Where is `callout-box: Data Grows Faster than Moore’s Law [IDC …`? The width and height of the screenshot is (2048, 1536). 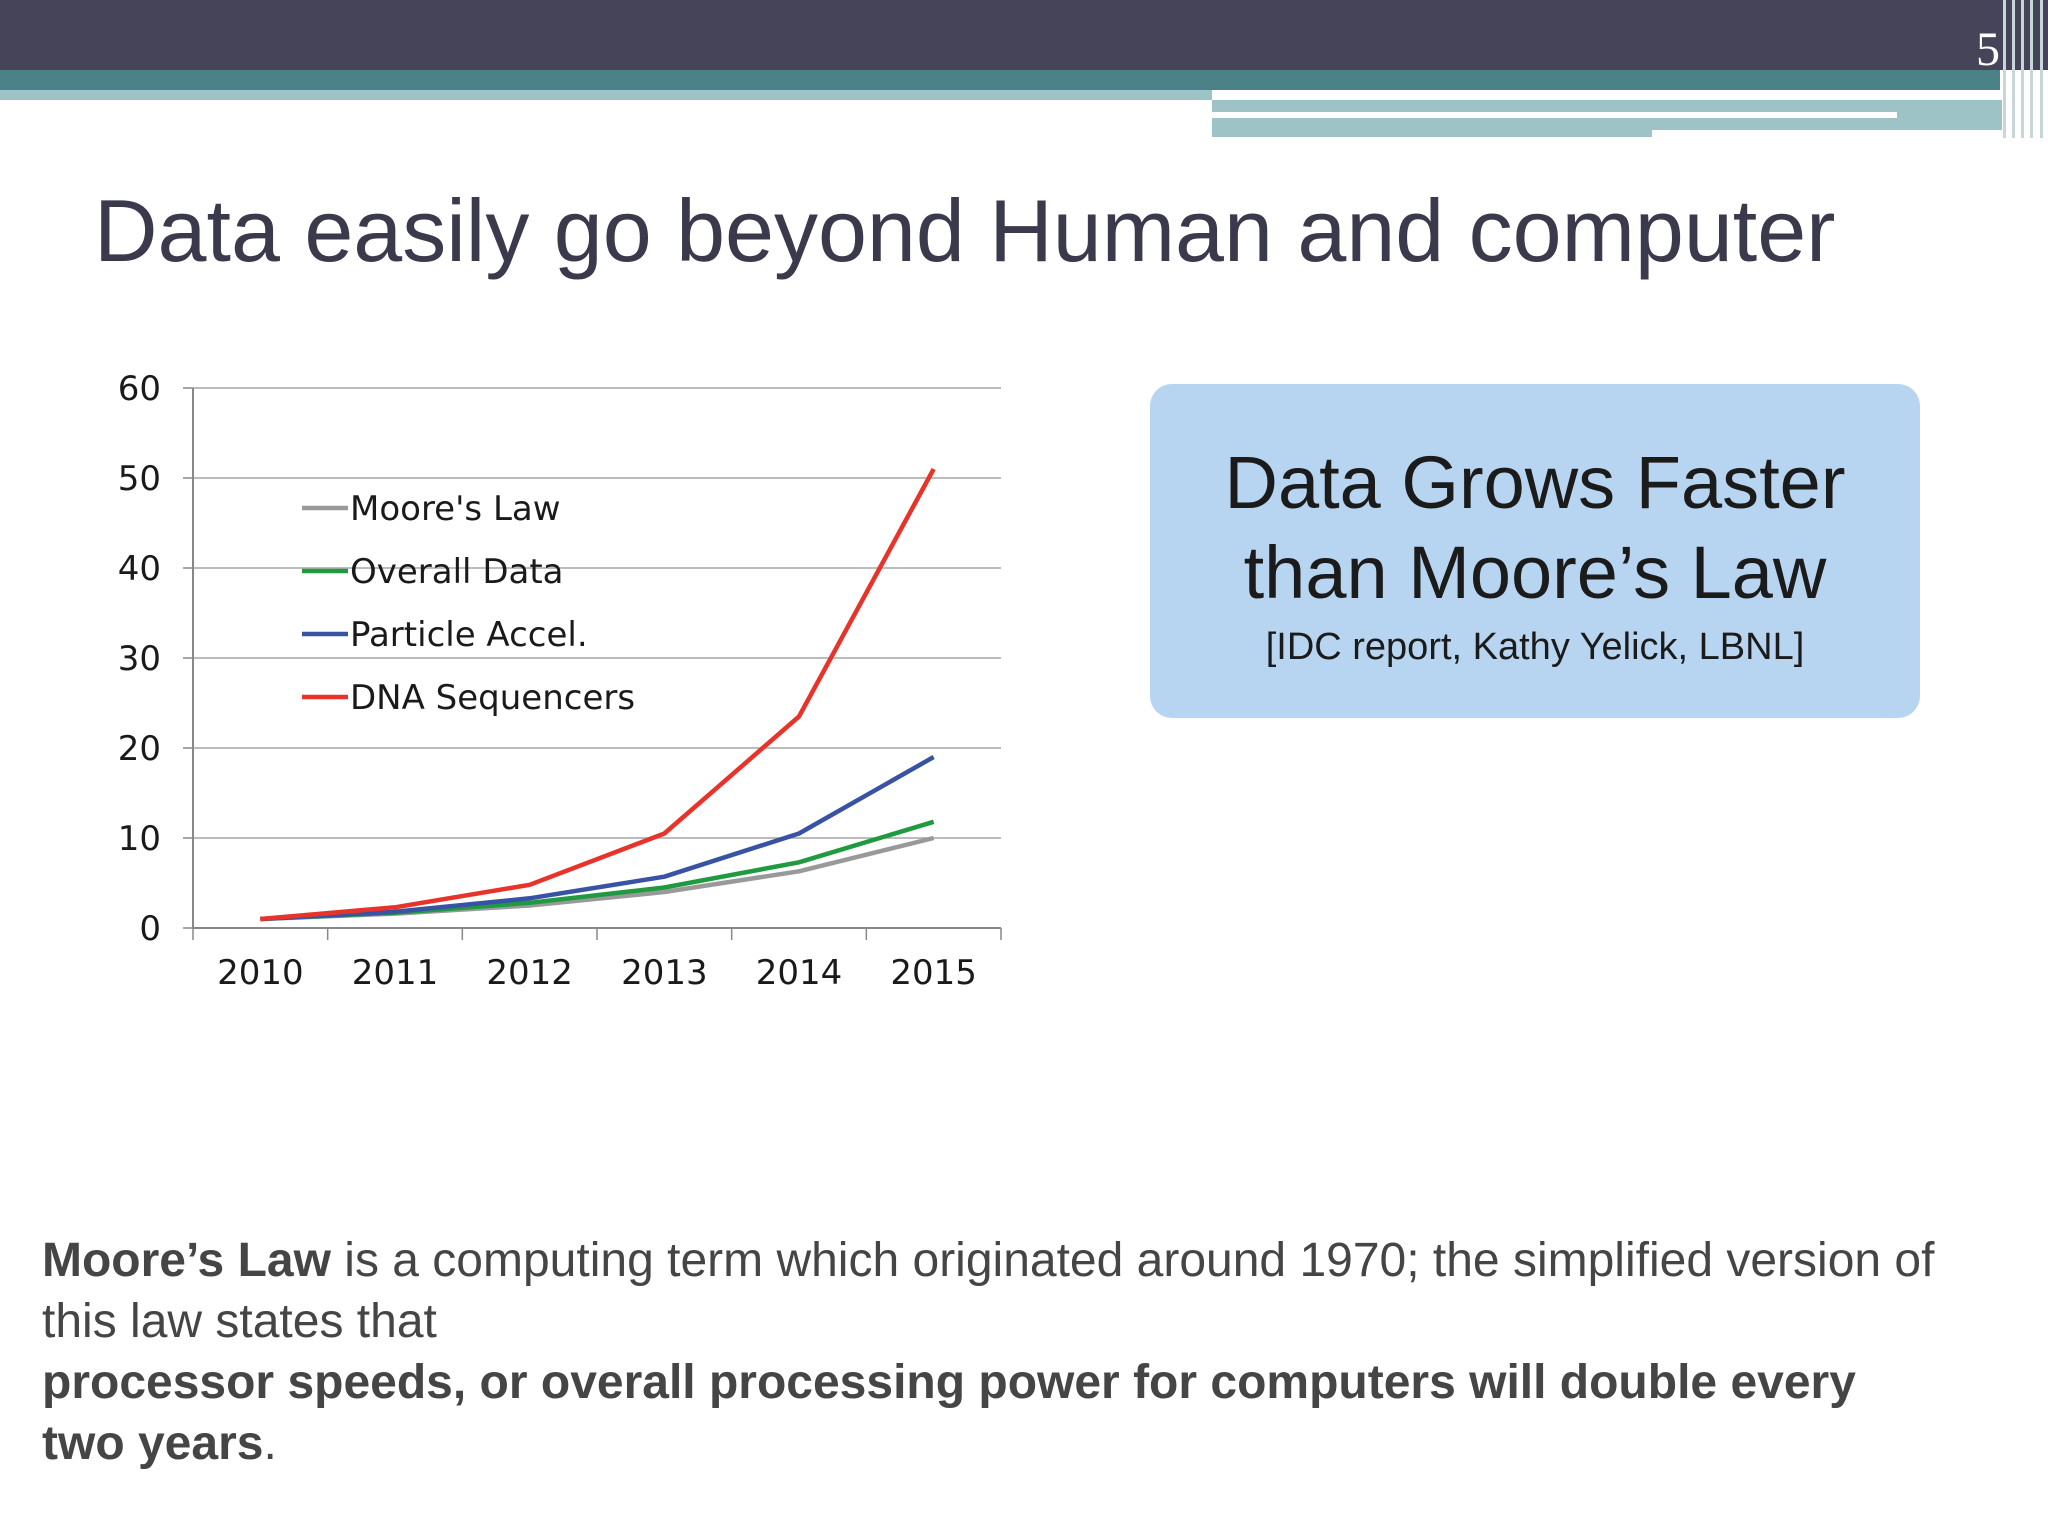 callout-box: Data Grows Faster than Moore’s Law [IDC … is located at coordinates (1535, 551).